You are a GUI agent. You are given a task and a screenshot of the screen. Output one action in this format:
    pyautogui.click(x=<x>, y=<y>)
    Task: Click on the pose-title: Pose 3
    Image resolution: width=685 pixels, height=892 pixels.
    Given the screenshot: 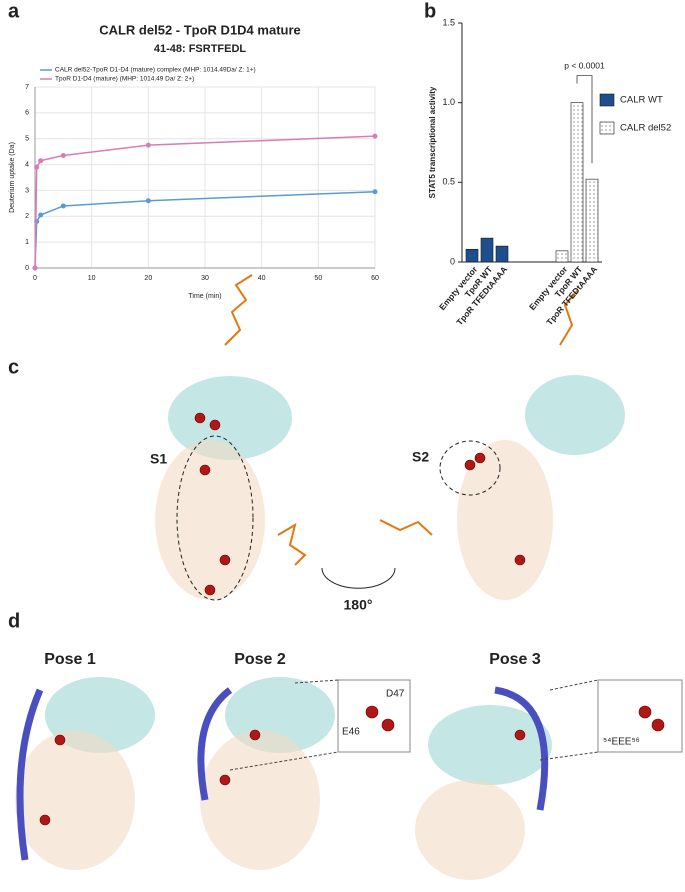 What is the action you would take?
    pyautogui.click(x=515, y=659)
    